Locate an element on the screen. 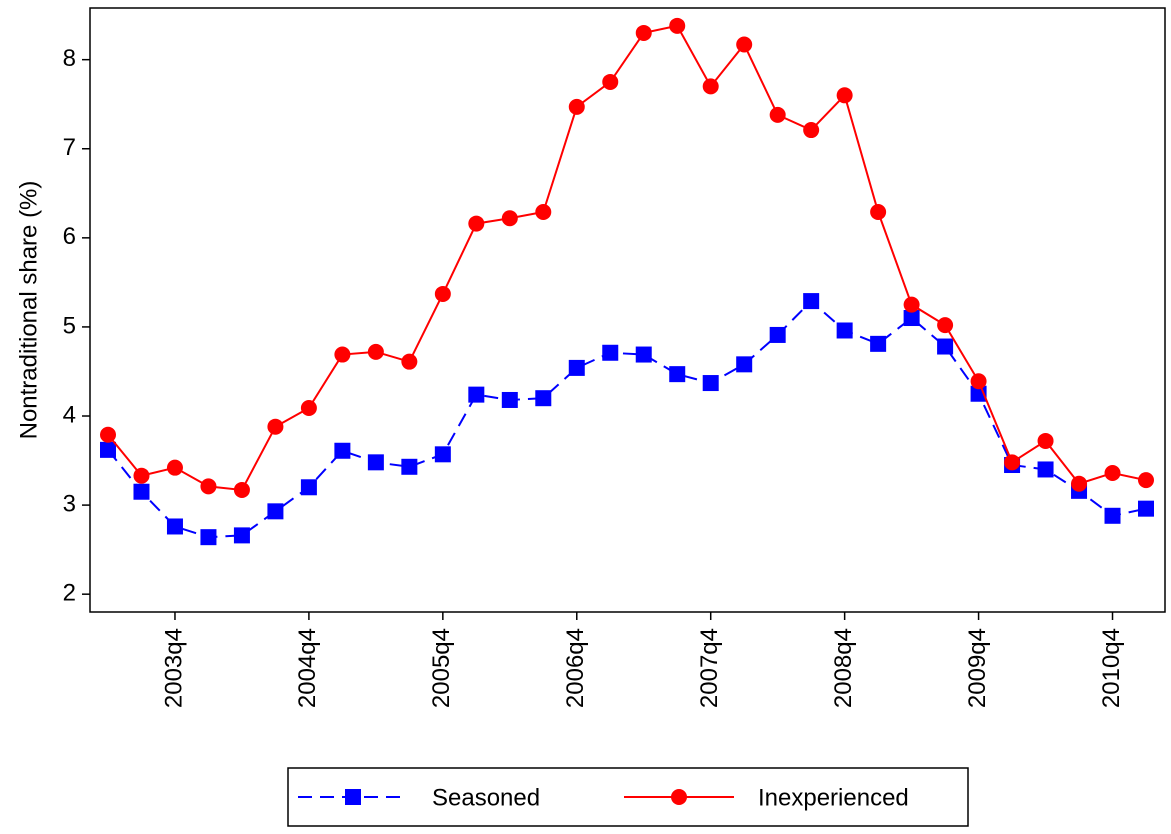  y-tick-label: 8 is located at coordinates (69, 58).